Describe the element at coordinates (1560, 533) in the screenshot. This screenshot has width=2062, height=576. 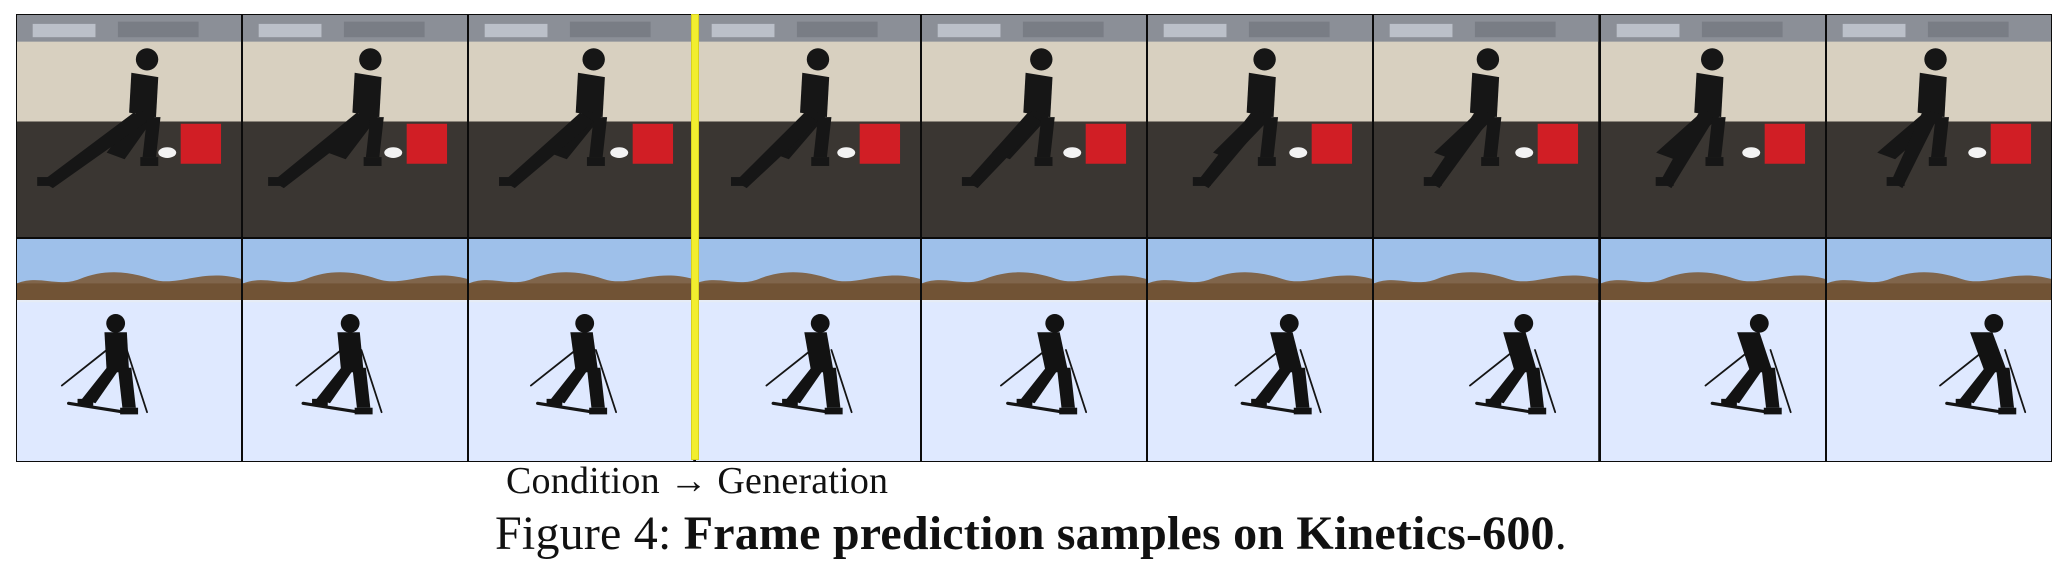
I see `figure-caption-suffix: .` at that location.